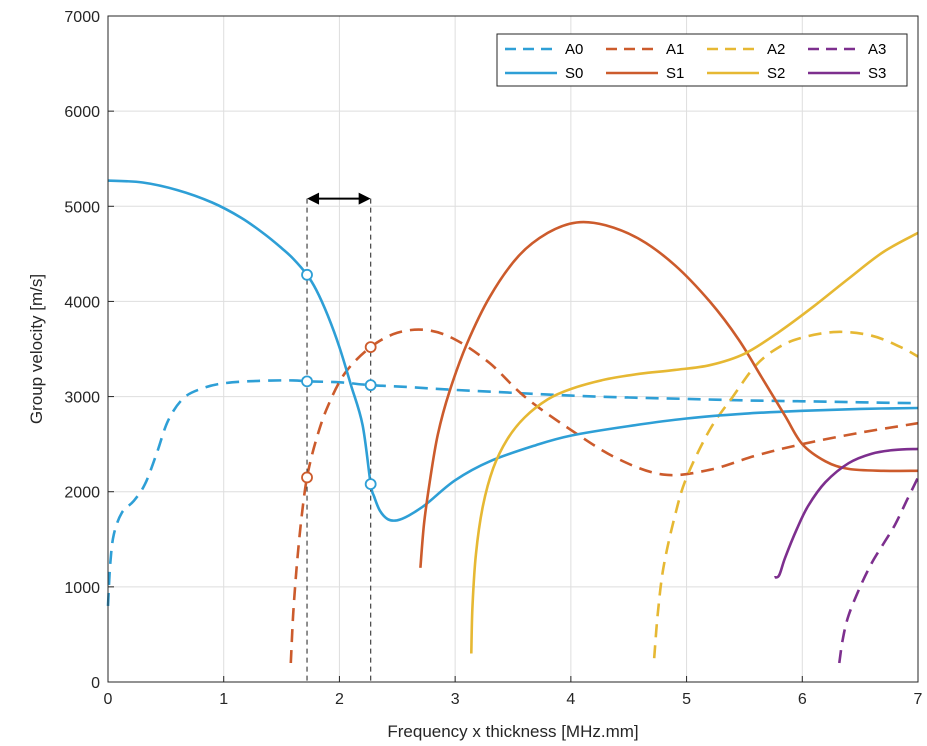  I want to click on x-axis-label: Frequency x thickness [MHz.mm], so click(512, 731).